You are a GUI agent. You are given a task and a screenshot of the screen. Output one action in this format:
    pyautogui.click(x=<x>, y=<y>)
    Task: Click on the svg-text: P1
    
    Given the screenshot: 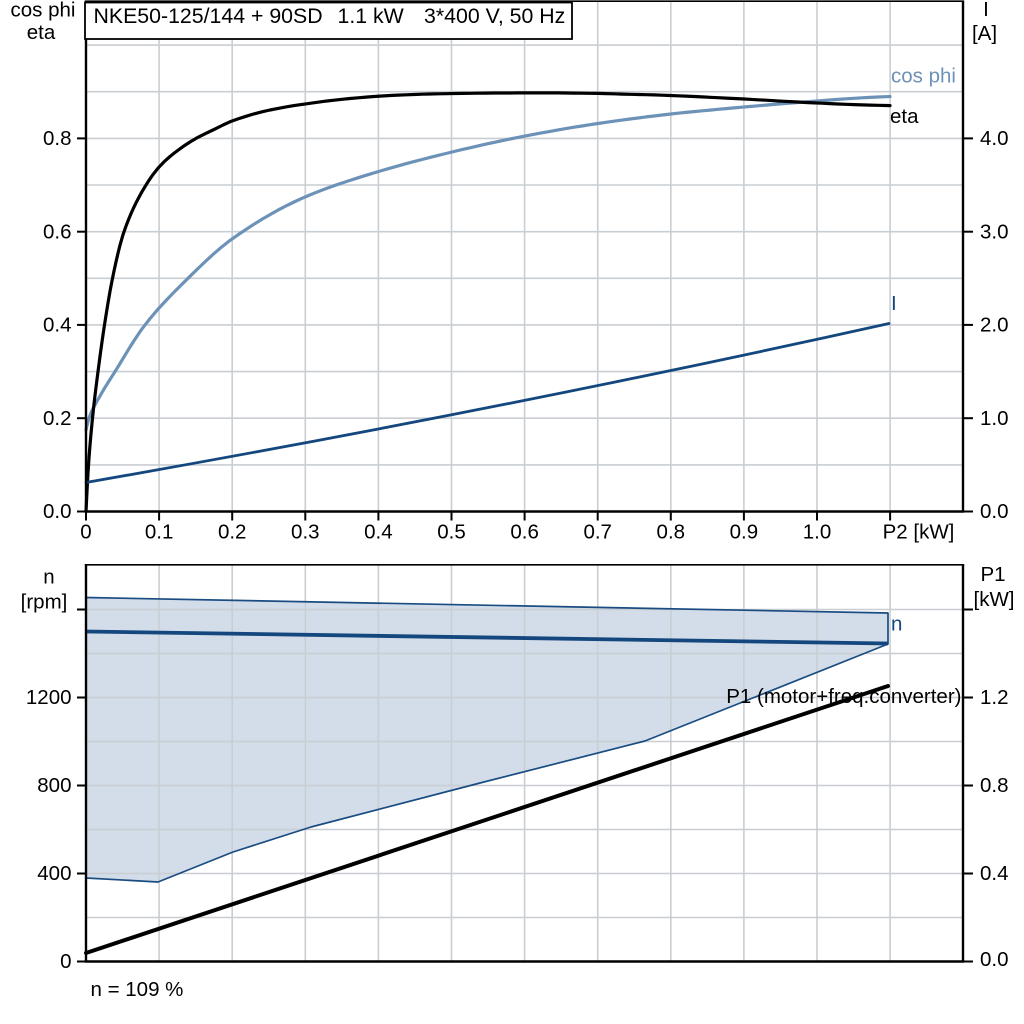 What is the action you would take?
    pyautogui.click(x=992, y=574)
    